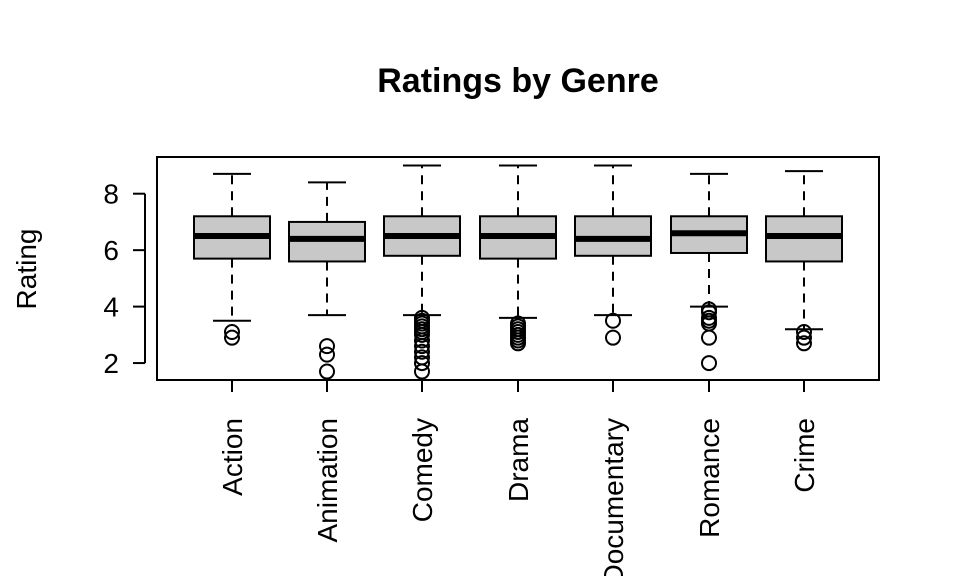  Describe the element at coordinates (613, 255) in the screenshot. I see `box-documentary` at that location.